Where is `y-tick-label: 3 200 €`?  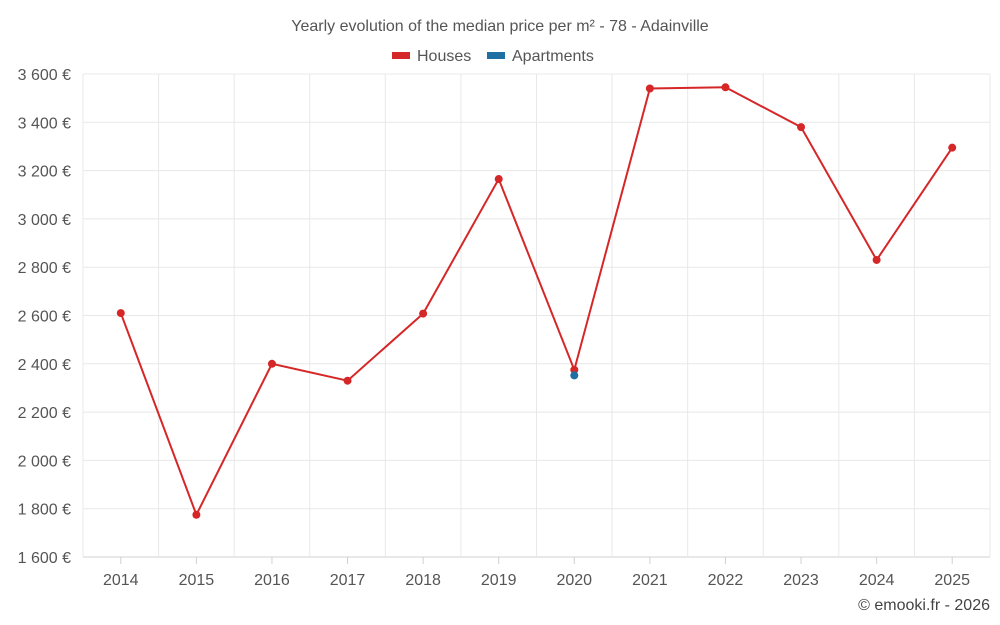
y-tick-label: 3 200 € is located at coordinates (44, 172).